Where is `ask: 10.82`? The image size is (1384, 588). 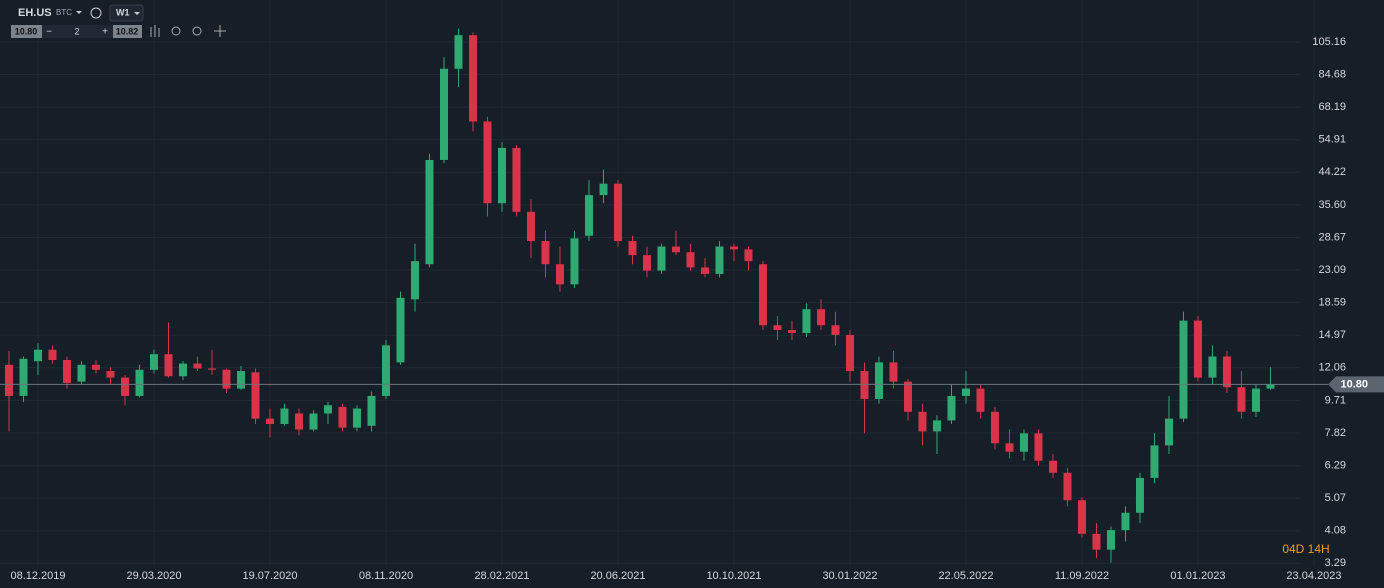 ask: 10.82 is located at coordinates (127, 31).